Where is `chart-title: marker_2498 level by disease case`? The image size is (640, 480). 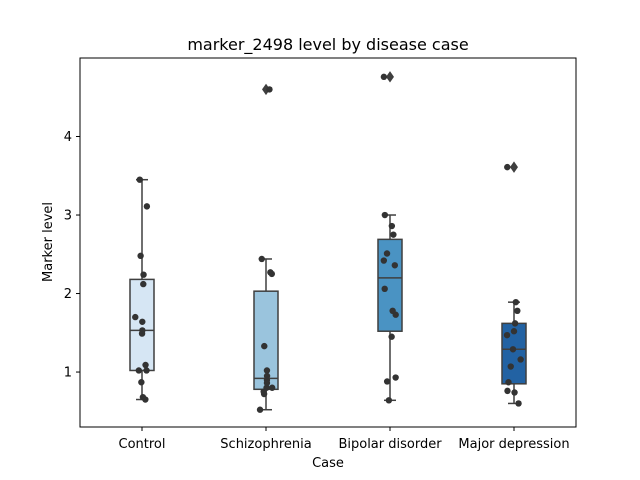
chart-title: marker_2498 level by disease case is located at coordinates (327, 45).